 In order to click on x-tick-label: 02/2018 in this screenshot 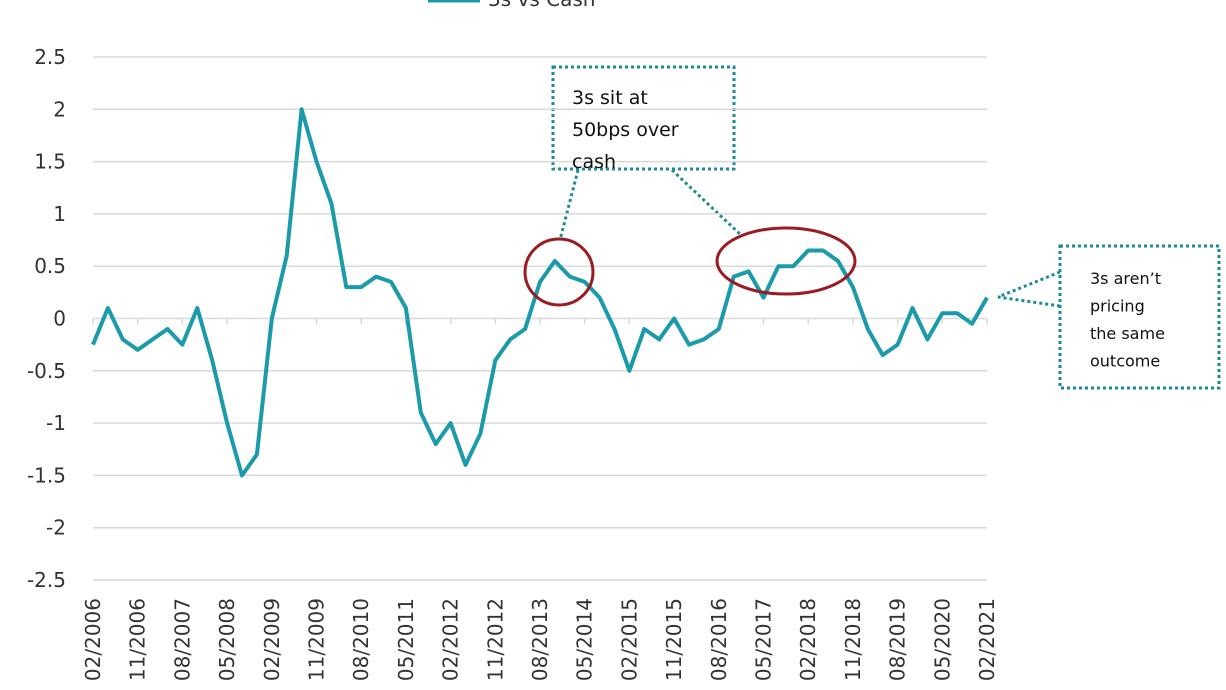, I will do `click(808, 639)`.